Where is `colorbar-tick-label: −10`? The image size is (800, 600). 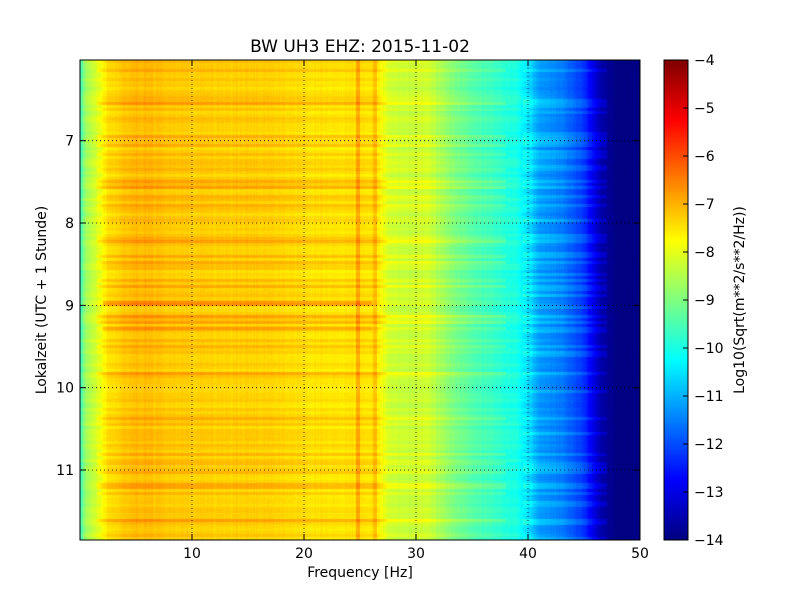
colorbar-tick-label: −10 is located at coordinates (709, 349).